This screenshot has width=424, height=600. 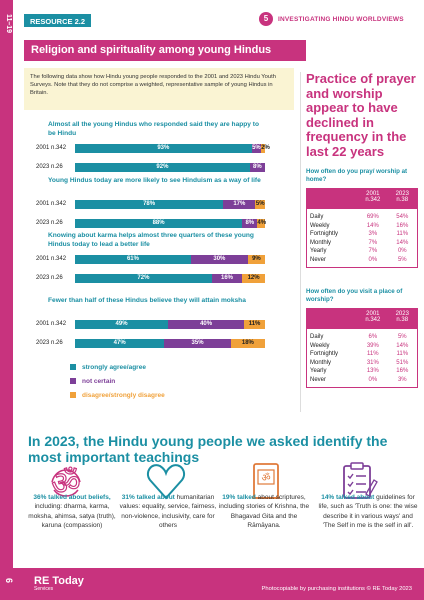 I want to click on legend-item: strongly agree/agree, so click(x=108, y=367).